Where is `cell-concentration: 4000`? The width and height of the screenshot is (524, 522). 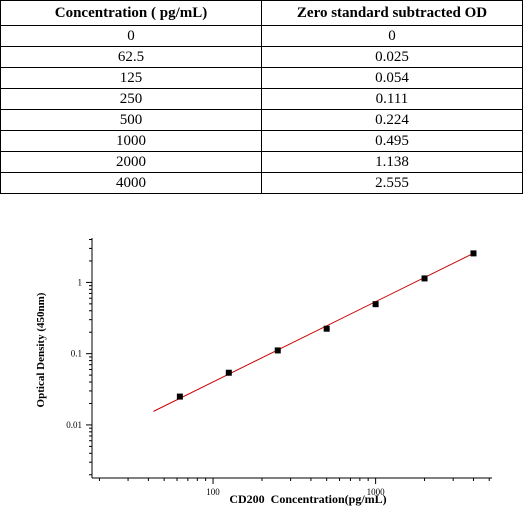 cell-concentration: 4000 is located at coordinates (131, 183).